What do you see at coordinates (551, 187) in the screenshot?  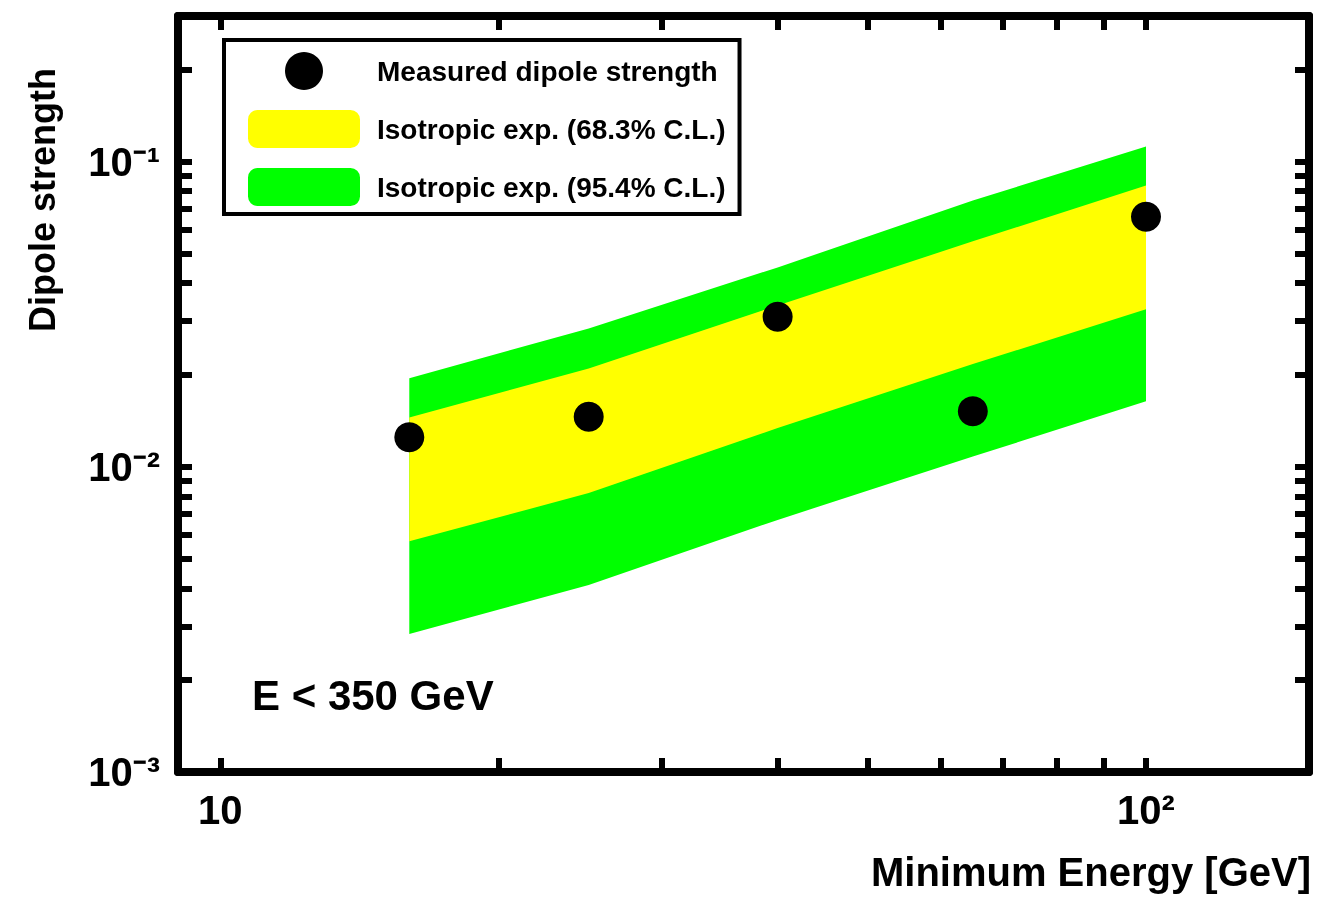 I see `legend-label: Isotropic exp. (95.4% C.L.)` at bounding box center [551, 187].